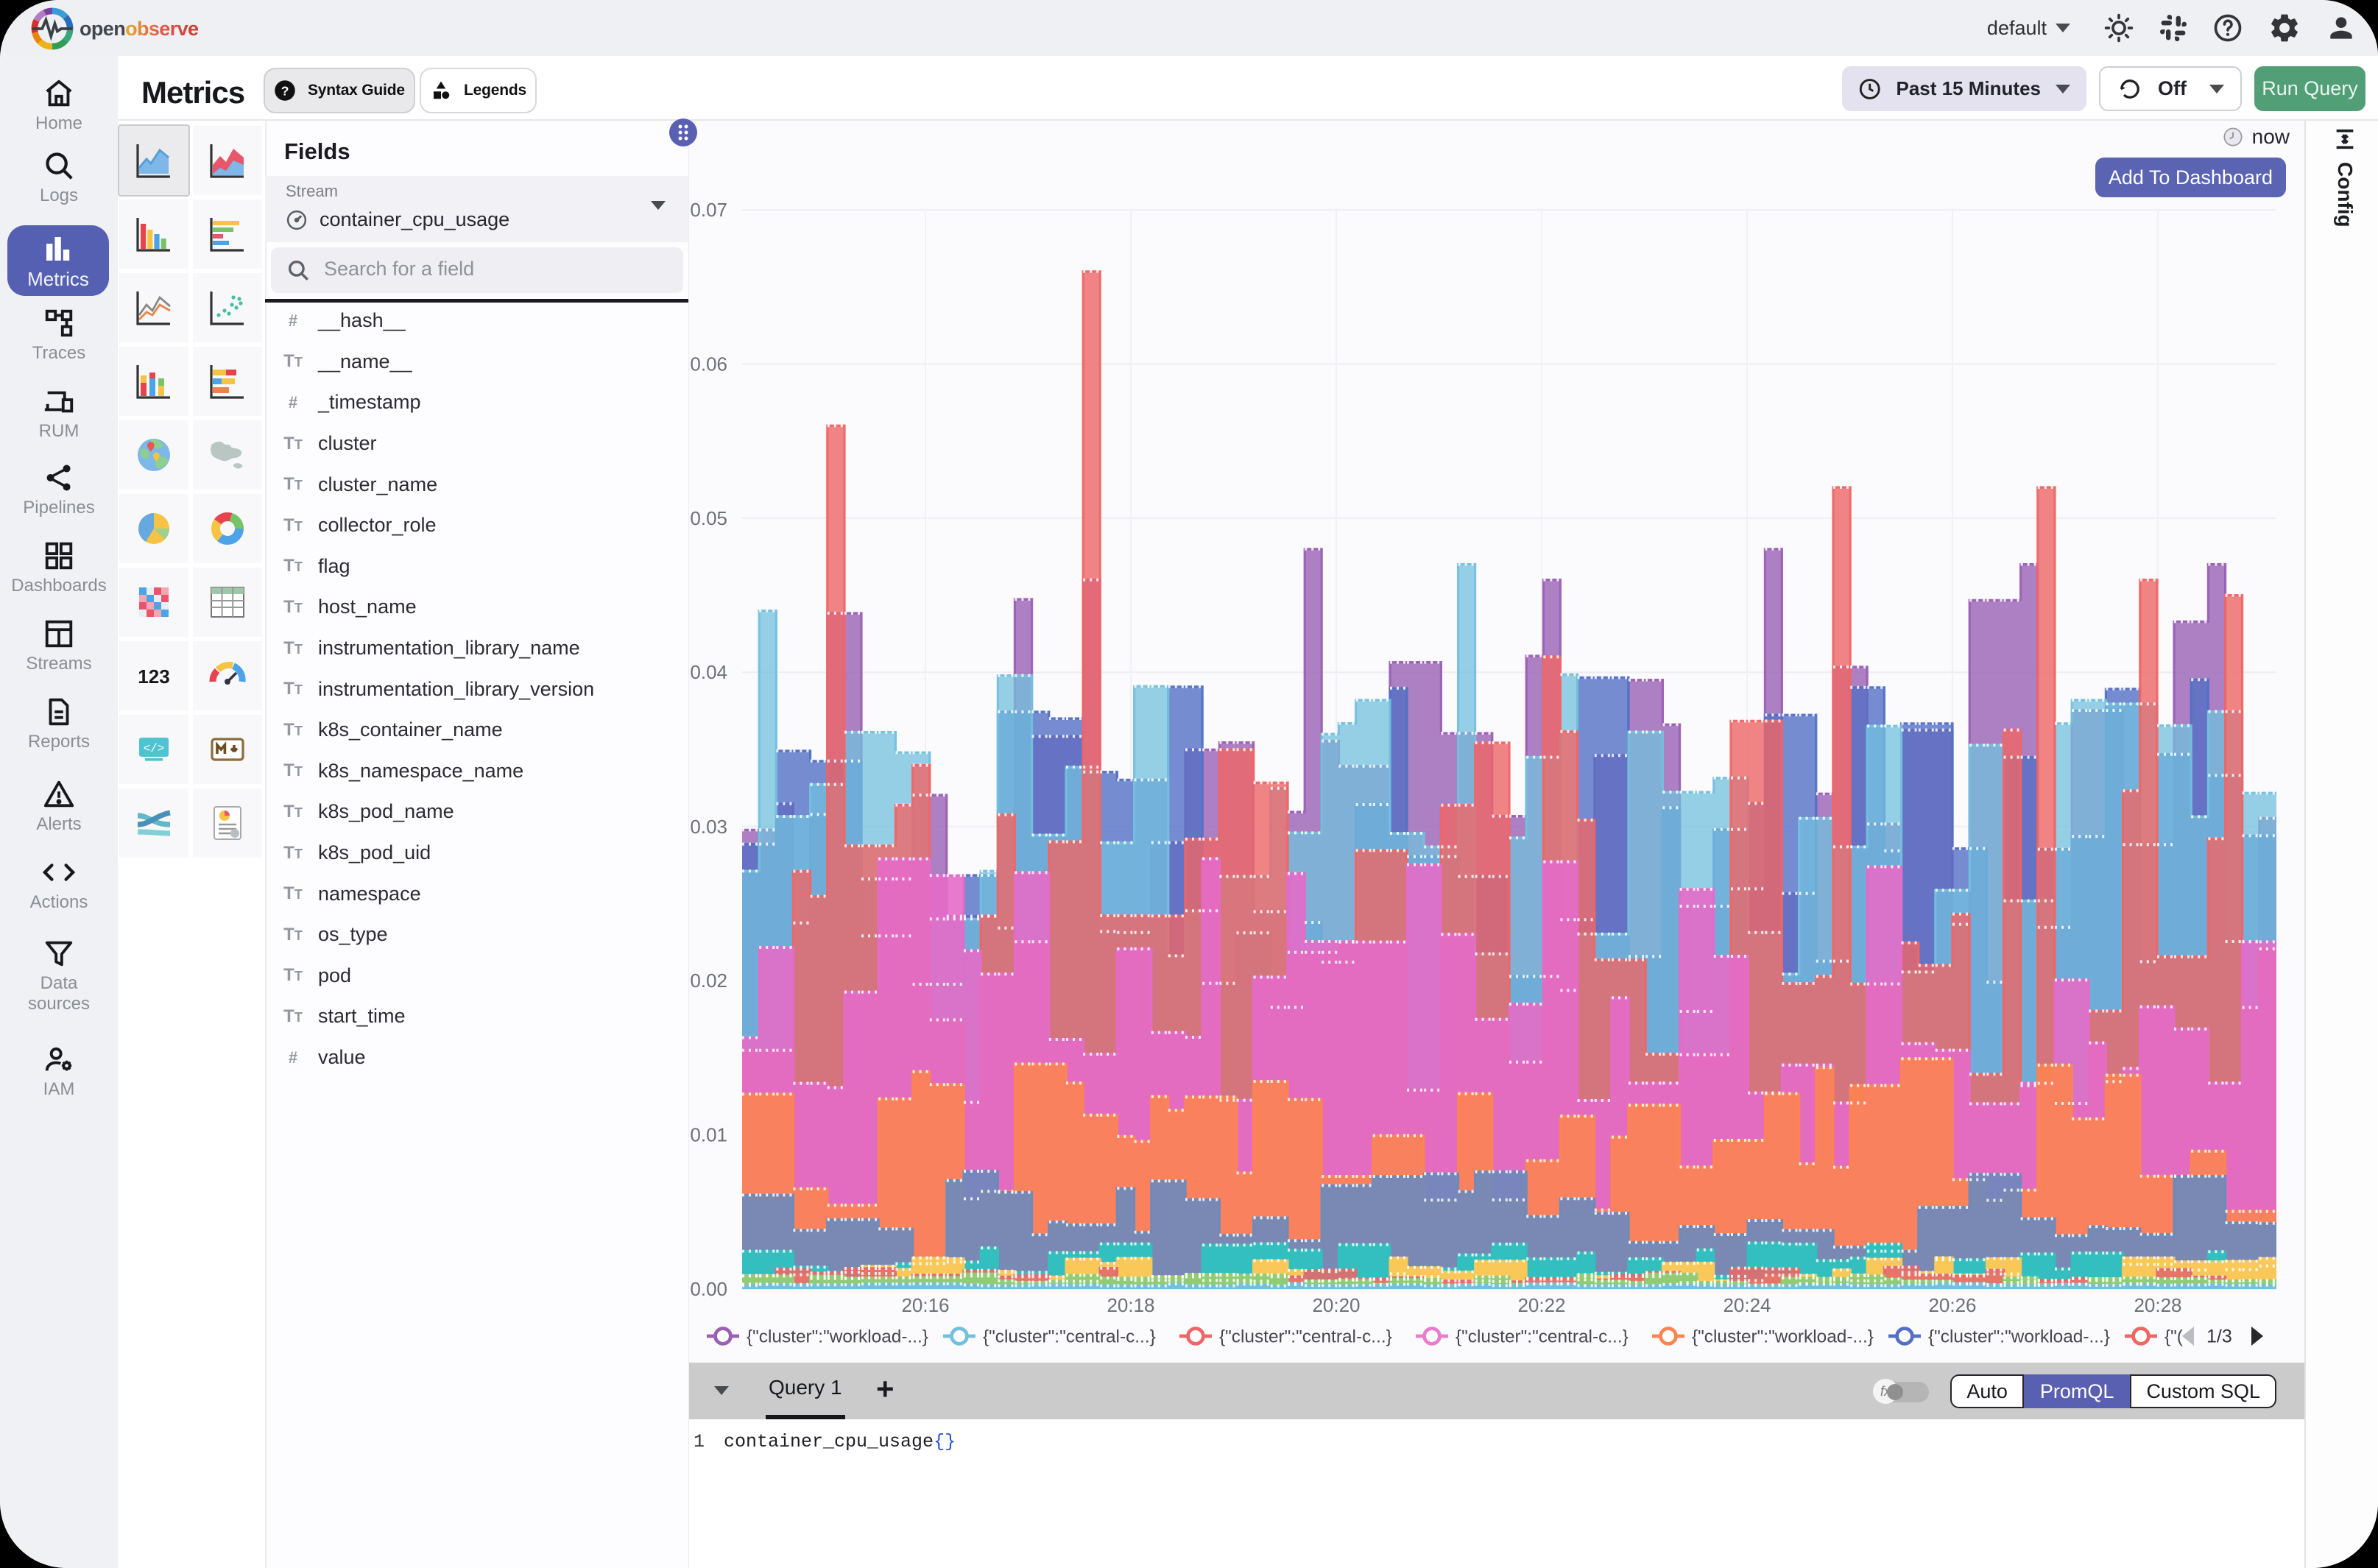  Describe the element at coordinates (2219, 1336) in the screenshot. I see `svg-text: 1/3` at that location.